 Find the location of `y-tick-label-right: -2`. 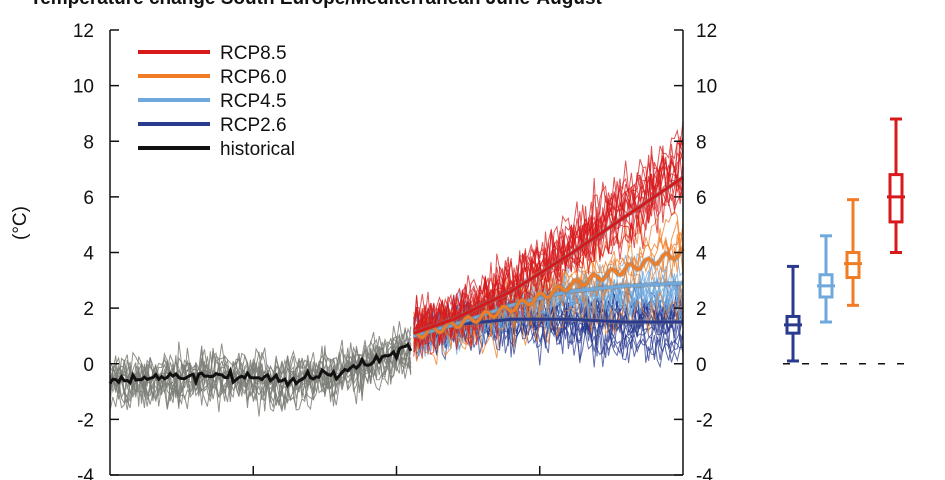

y-tick-label-right: -2 is located at coordinates (704, 420).